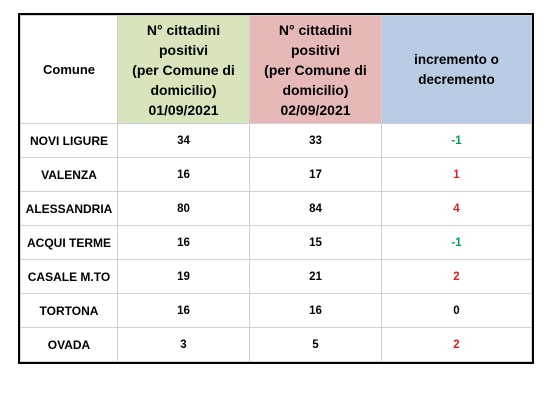 The image size is (547, 404). What do you see at coordinates (315, 208) in the screenshot?
I see `cell-date2: 84` at bounding box center [315, 208].